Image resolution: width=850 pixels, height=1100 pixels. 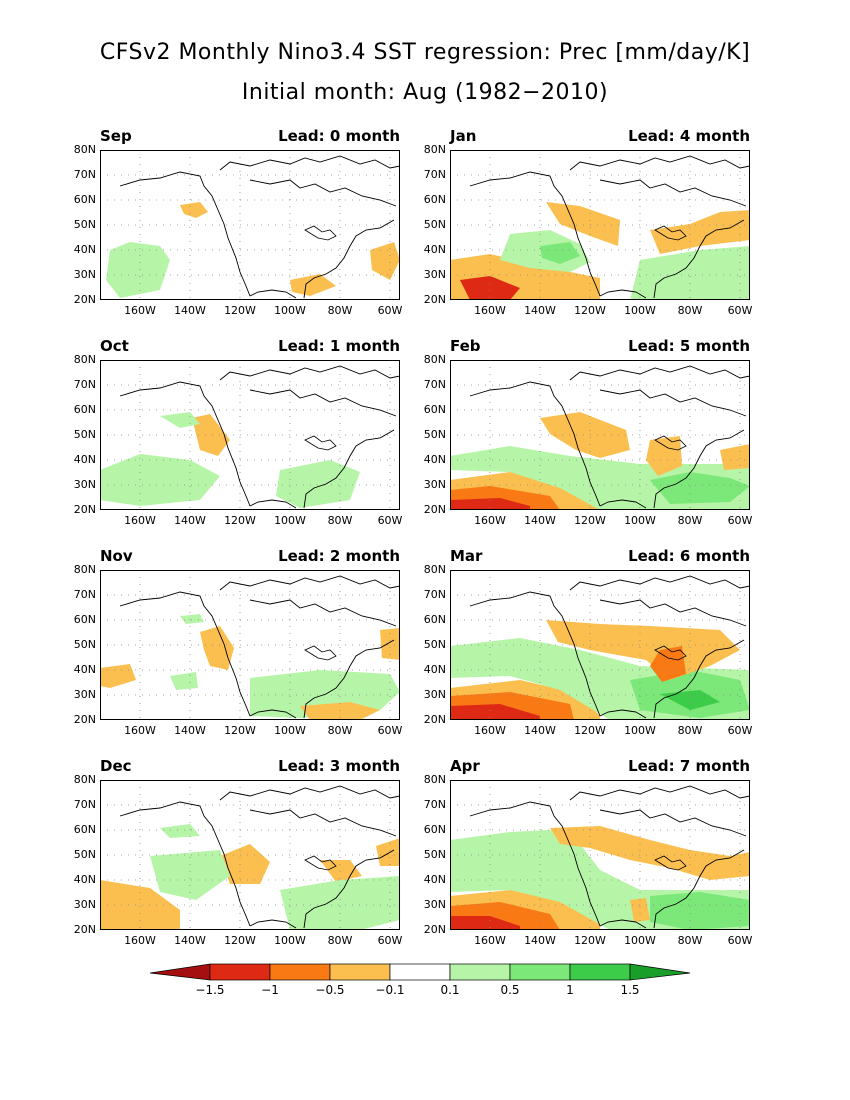 I want to click on panel-lead-label: Lead: 2 month, so click(x=339, y=556).